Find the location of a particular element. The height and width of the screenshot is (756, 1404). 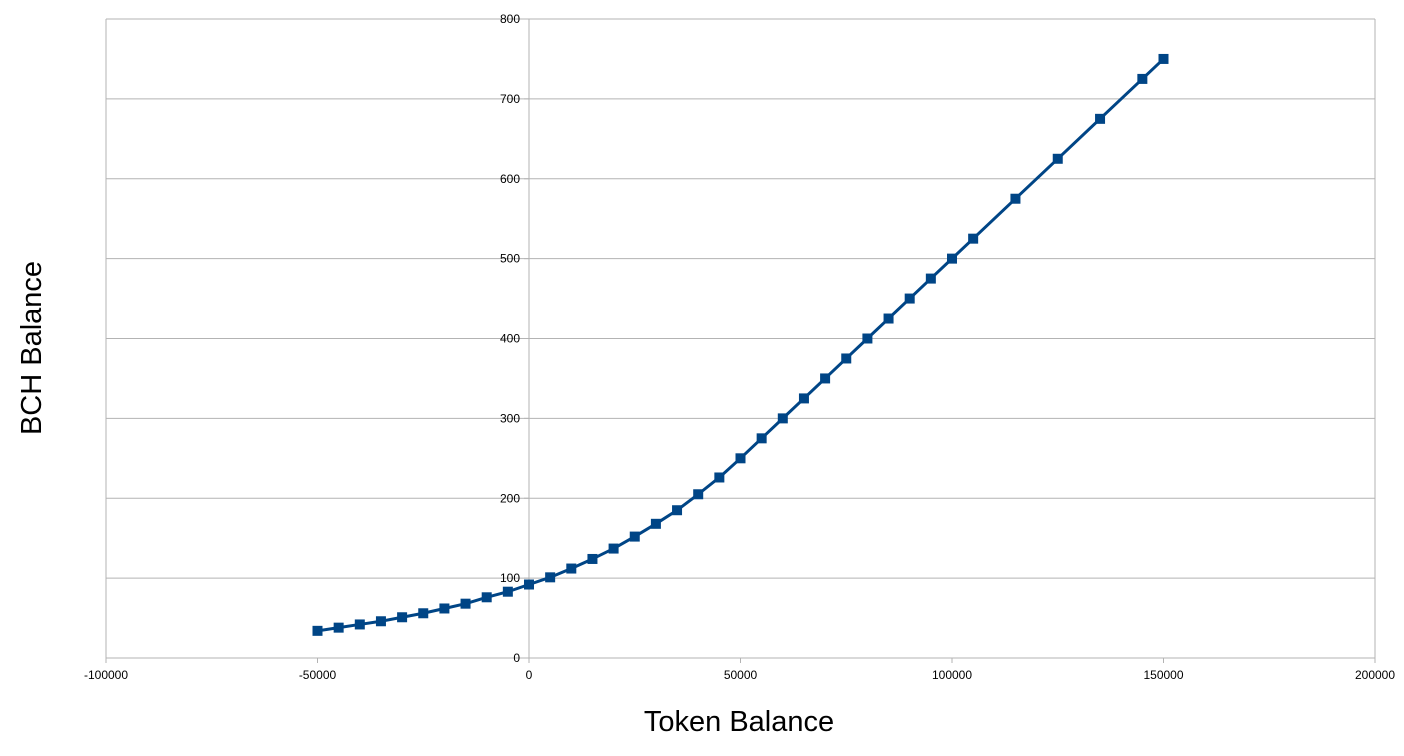

y-tick-label: 600 is located at coordinates (510, 179).